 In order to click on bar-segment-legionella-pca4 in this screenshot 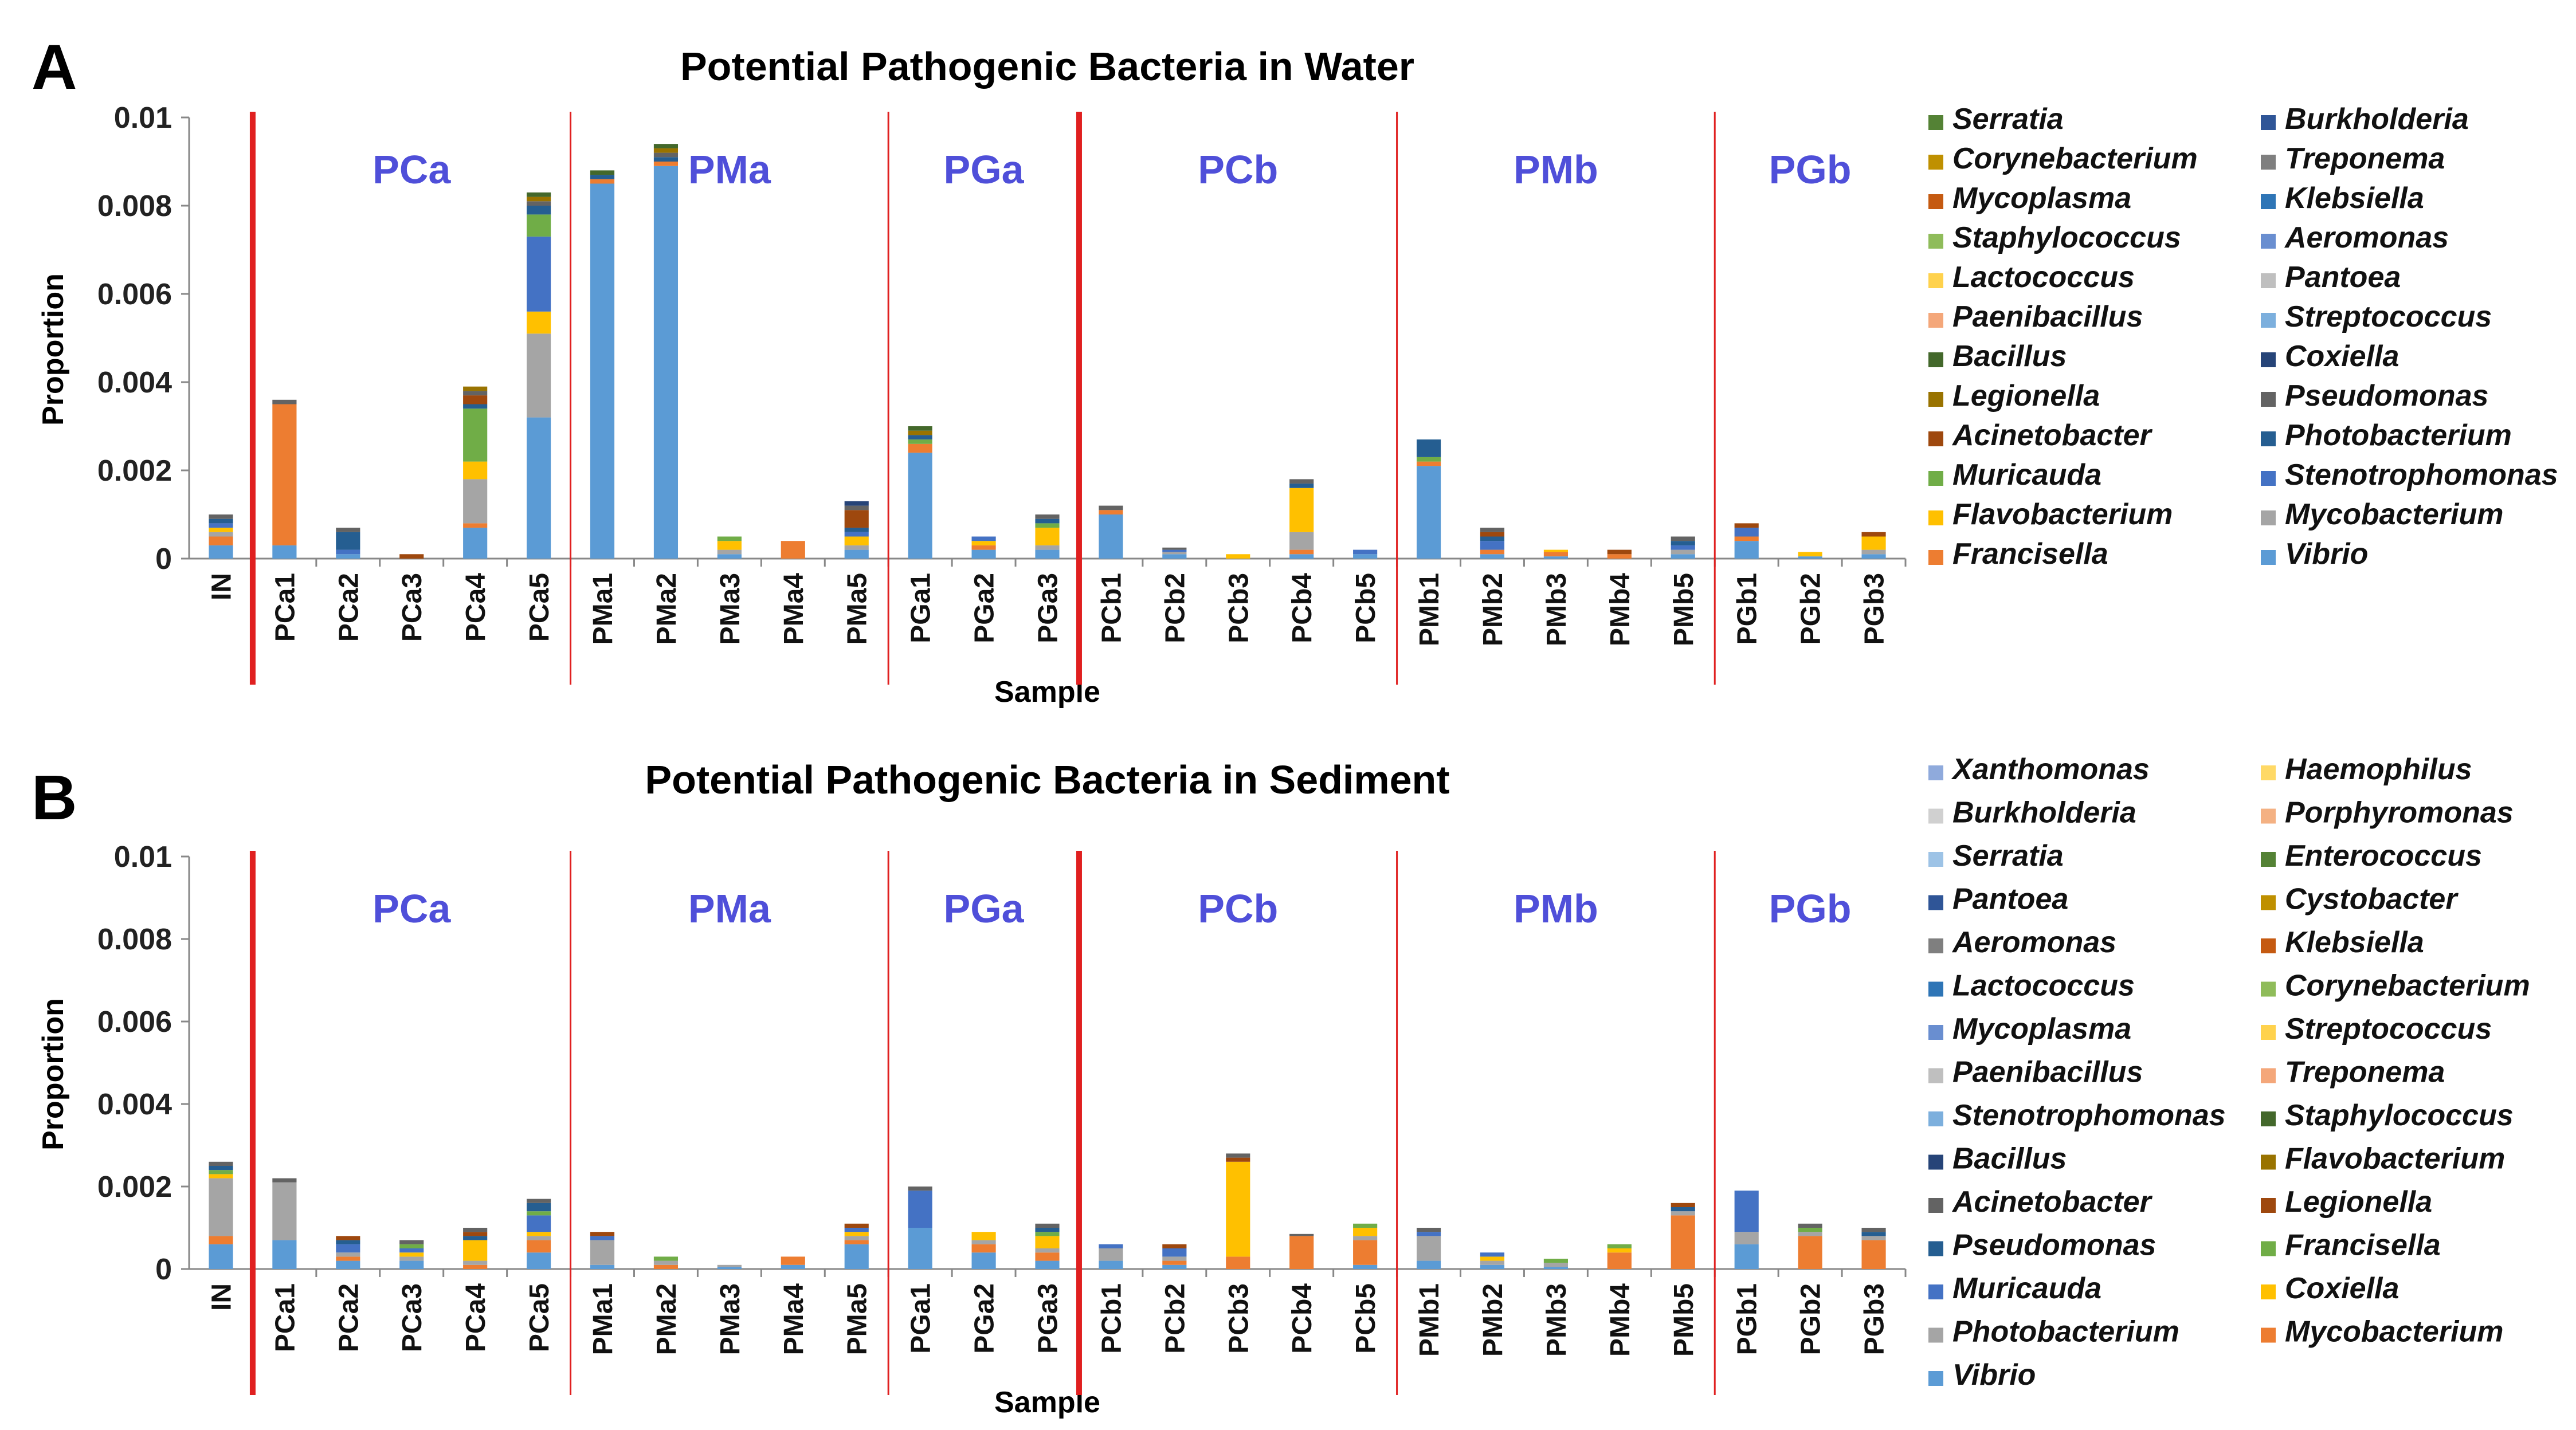, I will do `click(475, 388)`.